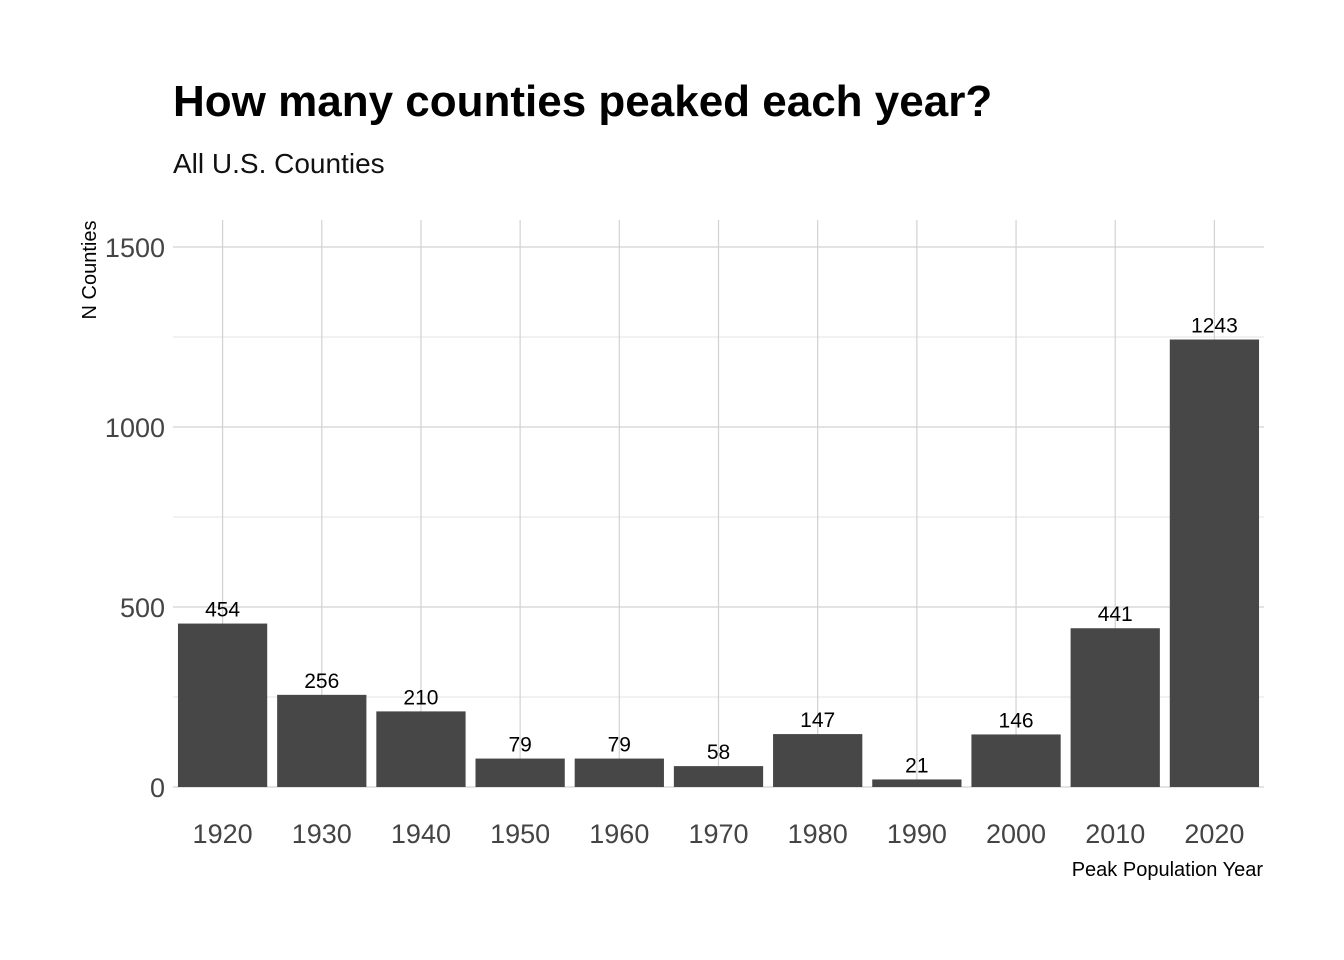 The image size is (1344, 960). Describe the element at coordinates (322, 740) in the screenshot. I see `bar-1930` at that location.